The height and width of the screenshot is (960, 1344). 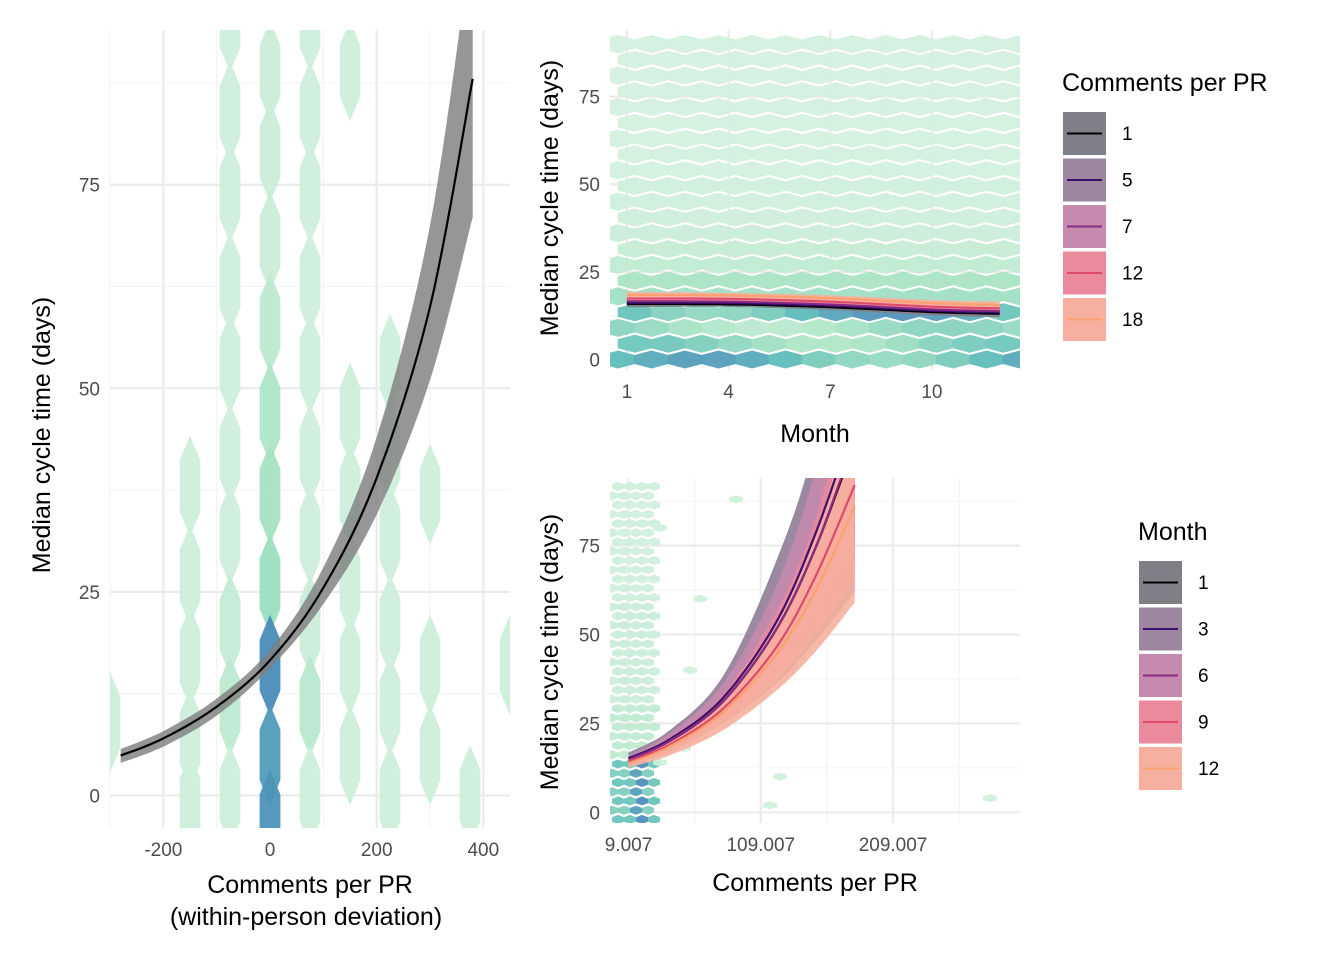 What do you see at coordinates (1208, 769) in the screenshot?
I see `legend-label-12: 12` at bounding box center [1208, 769].